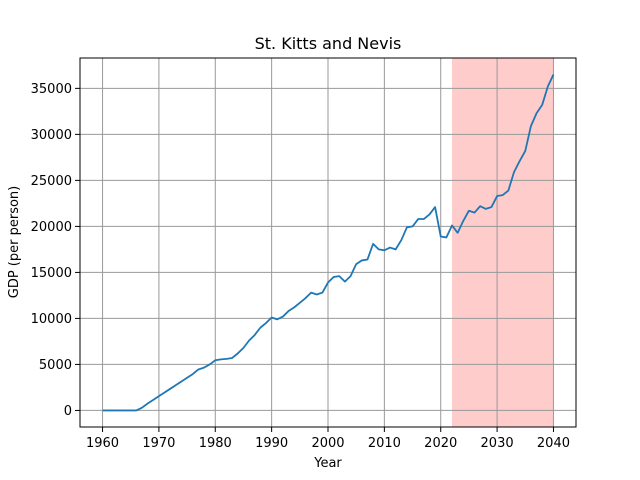 The width and height of the screenshot is (640, 480). Describe the element at coordinates (102, 443) in the screenshot. I see `x-tick-label: 1960` at that location.